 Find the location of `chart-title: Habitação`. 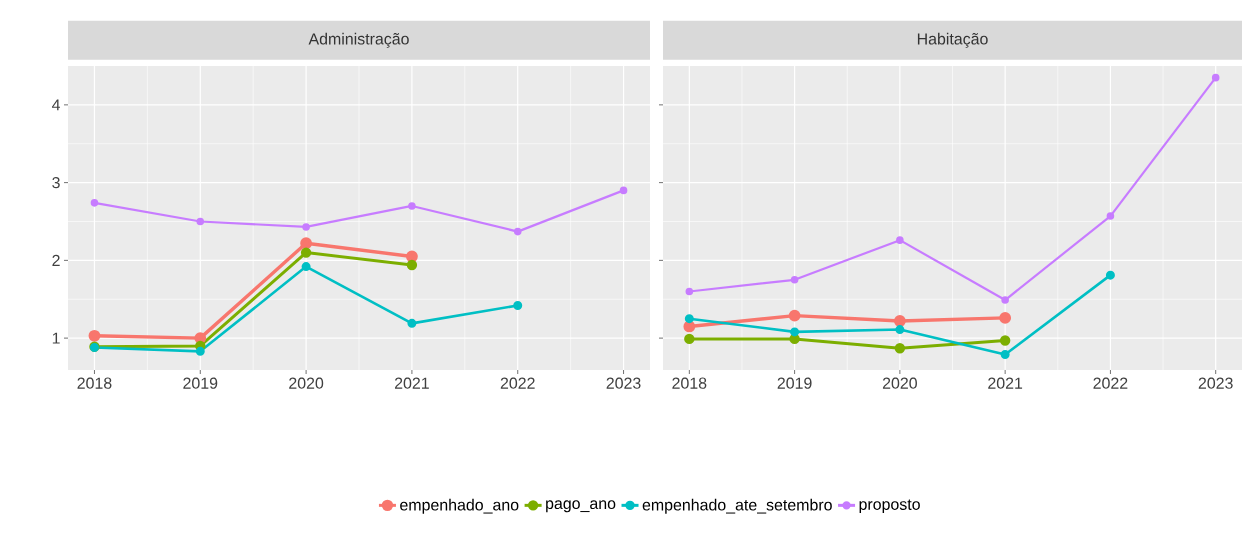

chart-title: Habitação is located at coordinates (952, 40).